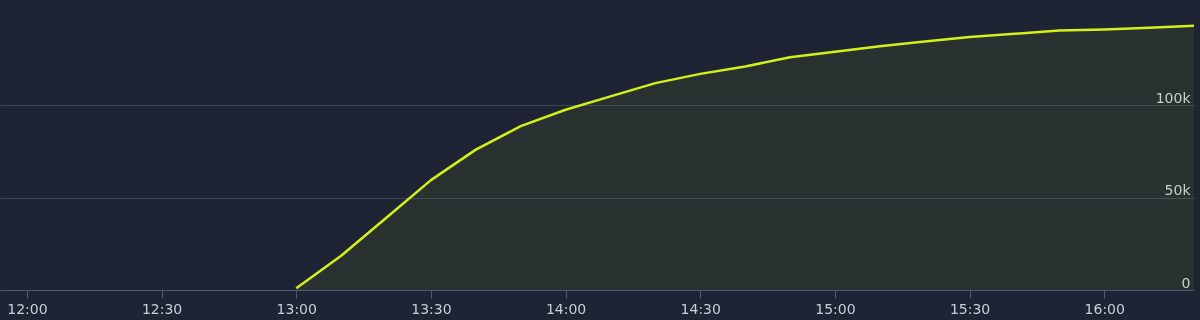  Describe the element at coordinates (431, 308) in the screenshot. I see `x-tick-label: 13:30` at that location.